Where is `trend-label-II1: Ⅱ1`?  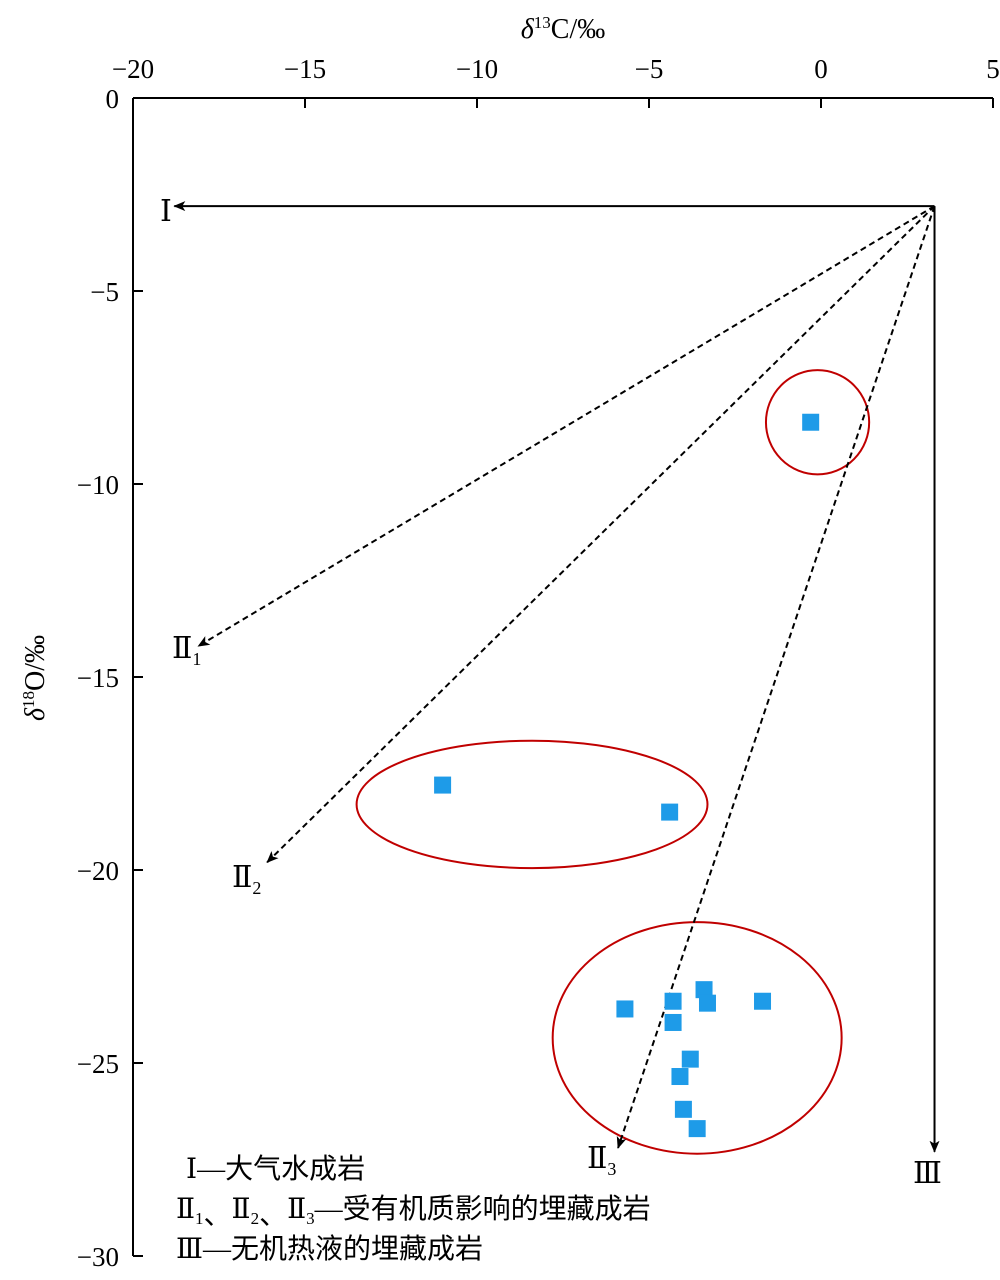
trend-label-II1: Ⅱ1 is located at coordinates (186, 650).